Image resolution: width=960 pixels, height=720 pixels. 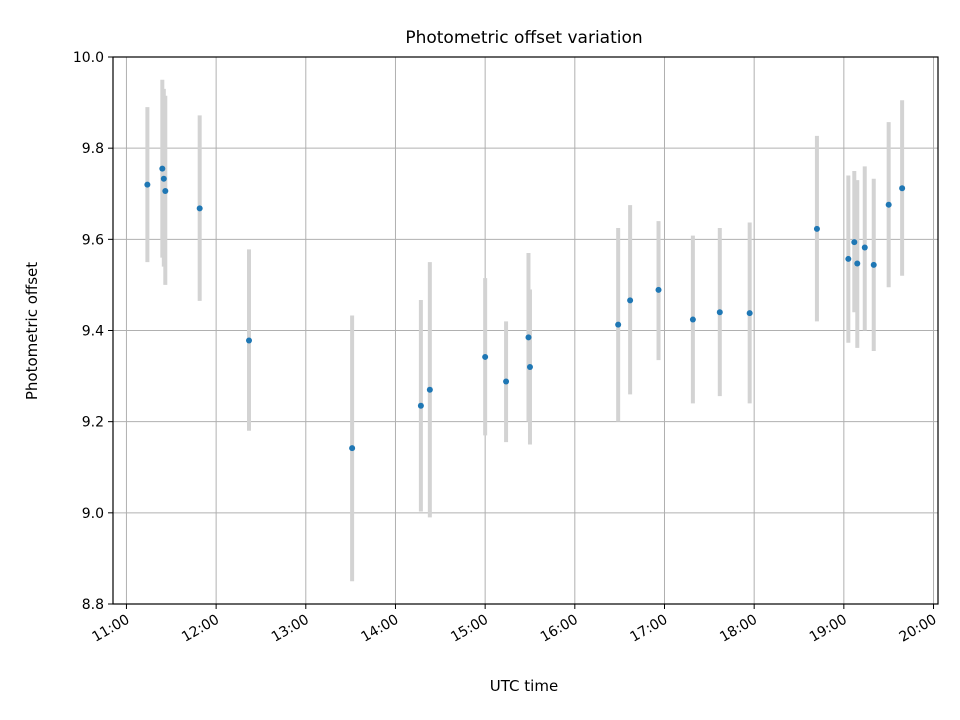 I want to click on y-axis-ticks: 8.8 9.0 9.2 9.4 9.6 9.8 10.0, so click(x=93, y=331).